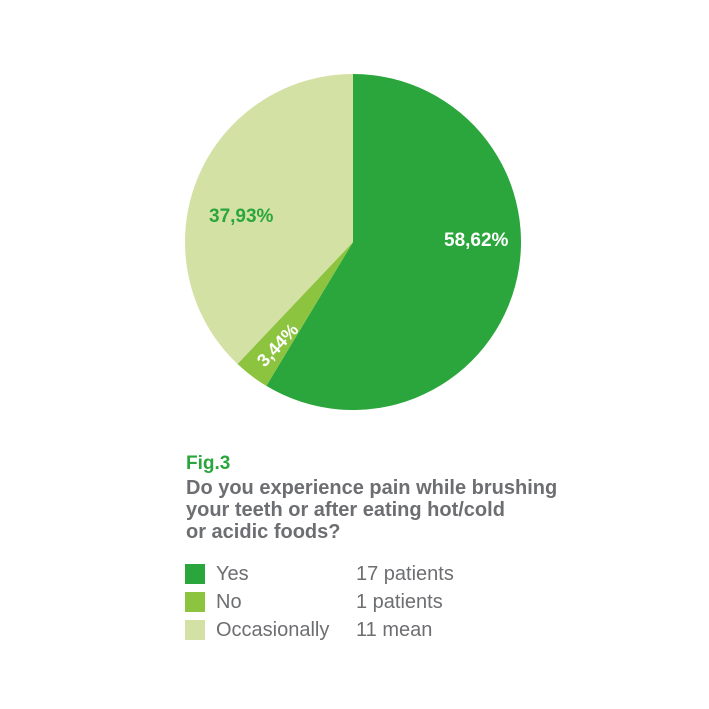 Image resolution: width=709 pixels, height=709 pixels. Describe the element at coordinates (399, 601) in the screenshot. I see `legend-value: 1 patients` at that location.